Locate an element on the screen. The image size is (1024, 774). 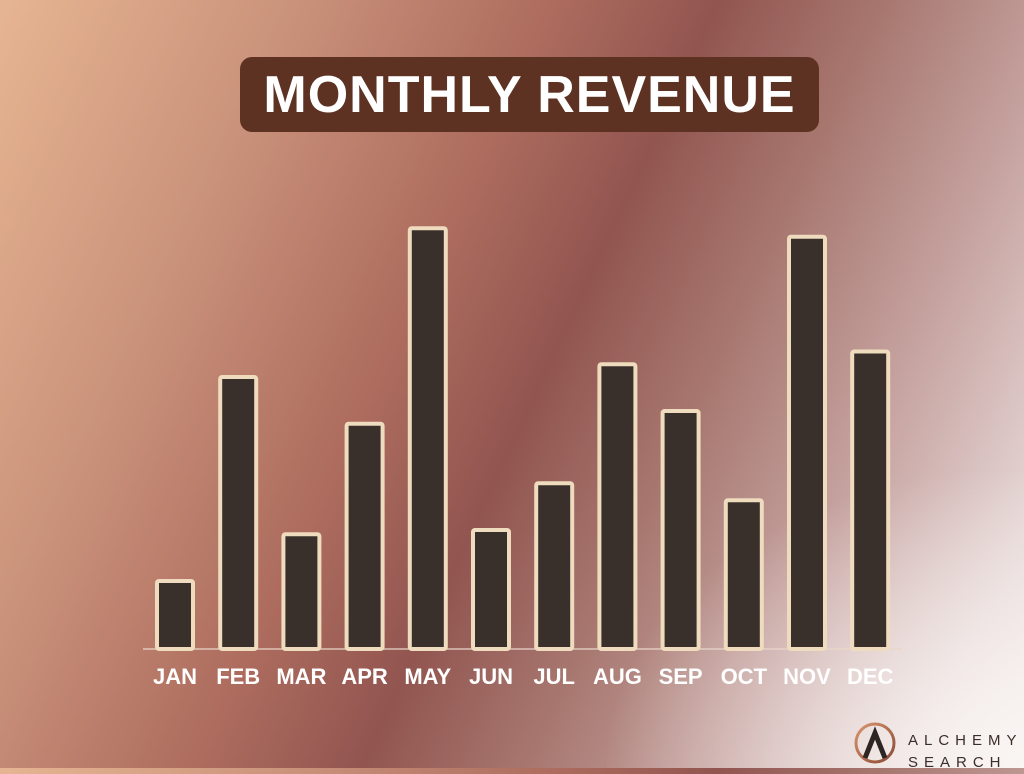
logo-text: ALCHEMY SEARCH is located at coordinates (965, 752).